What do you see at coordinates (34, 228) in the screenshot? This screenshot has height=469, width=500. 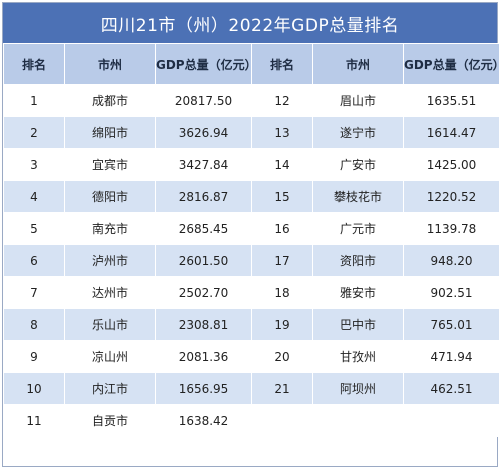 I see `rank-cell: 5` at bounding box center [34, 228].